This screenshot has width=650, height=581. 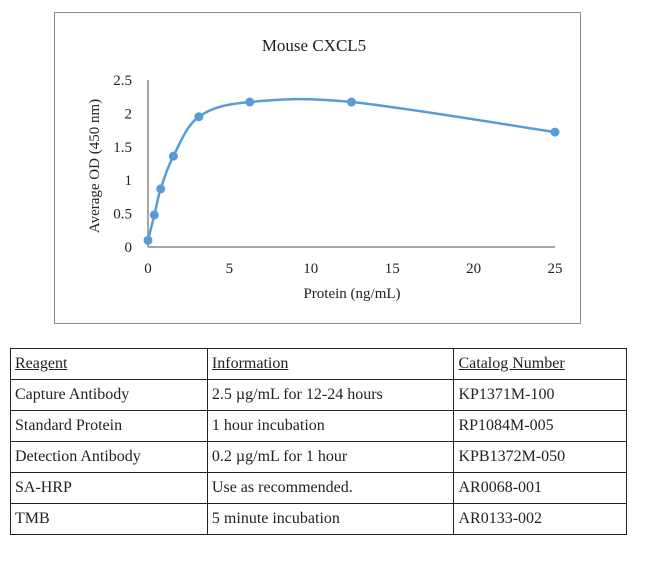 I want to click on y-tick-label: 1, so click(x=129, y=181).